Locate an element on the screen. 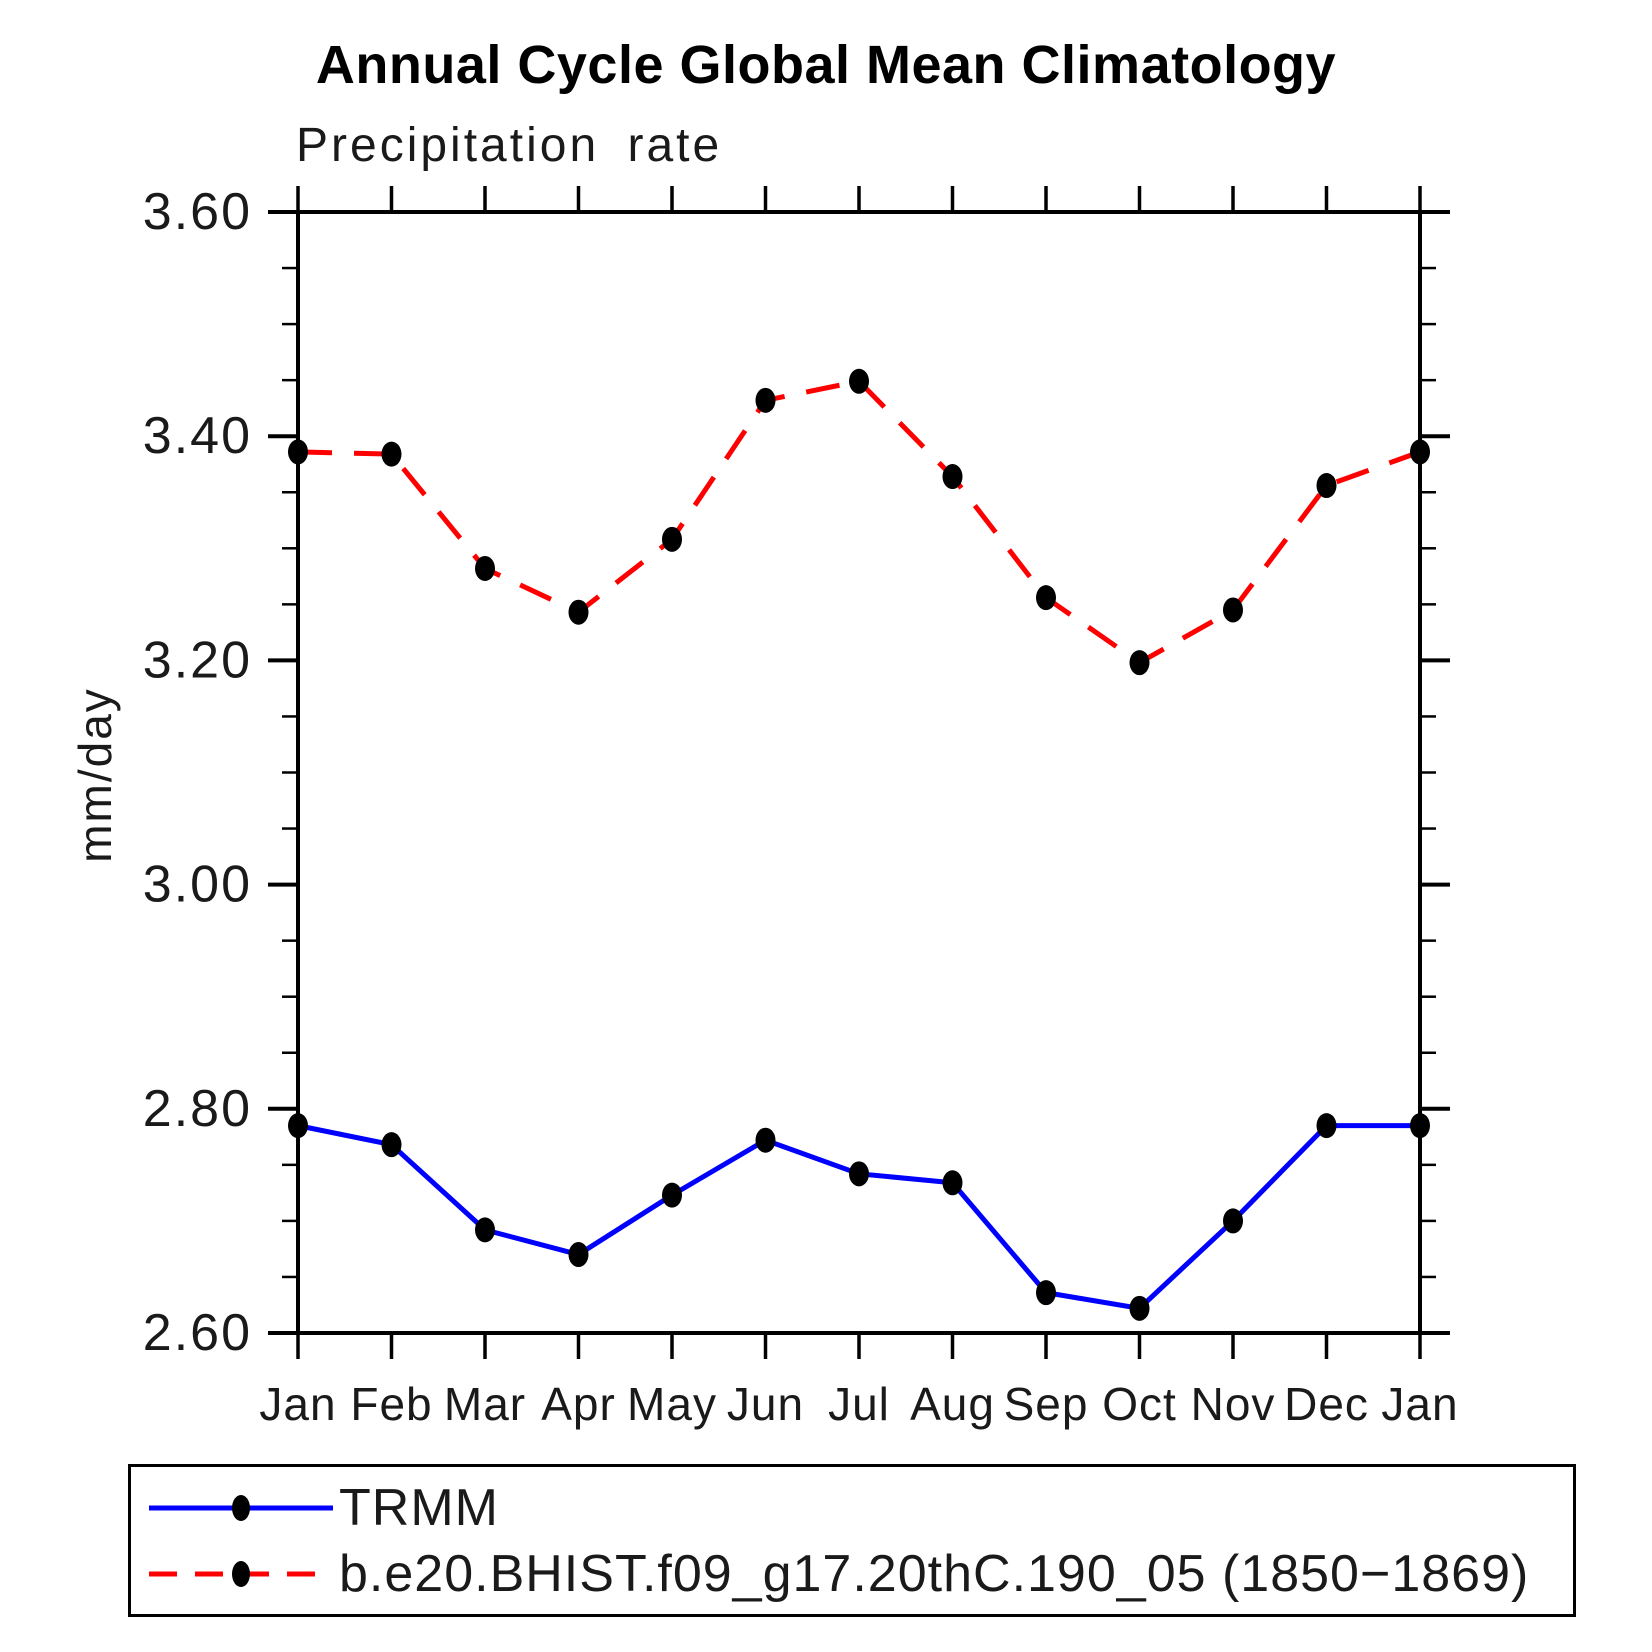  x-tick-label: Sep is located at coordinates (1046, 1404).